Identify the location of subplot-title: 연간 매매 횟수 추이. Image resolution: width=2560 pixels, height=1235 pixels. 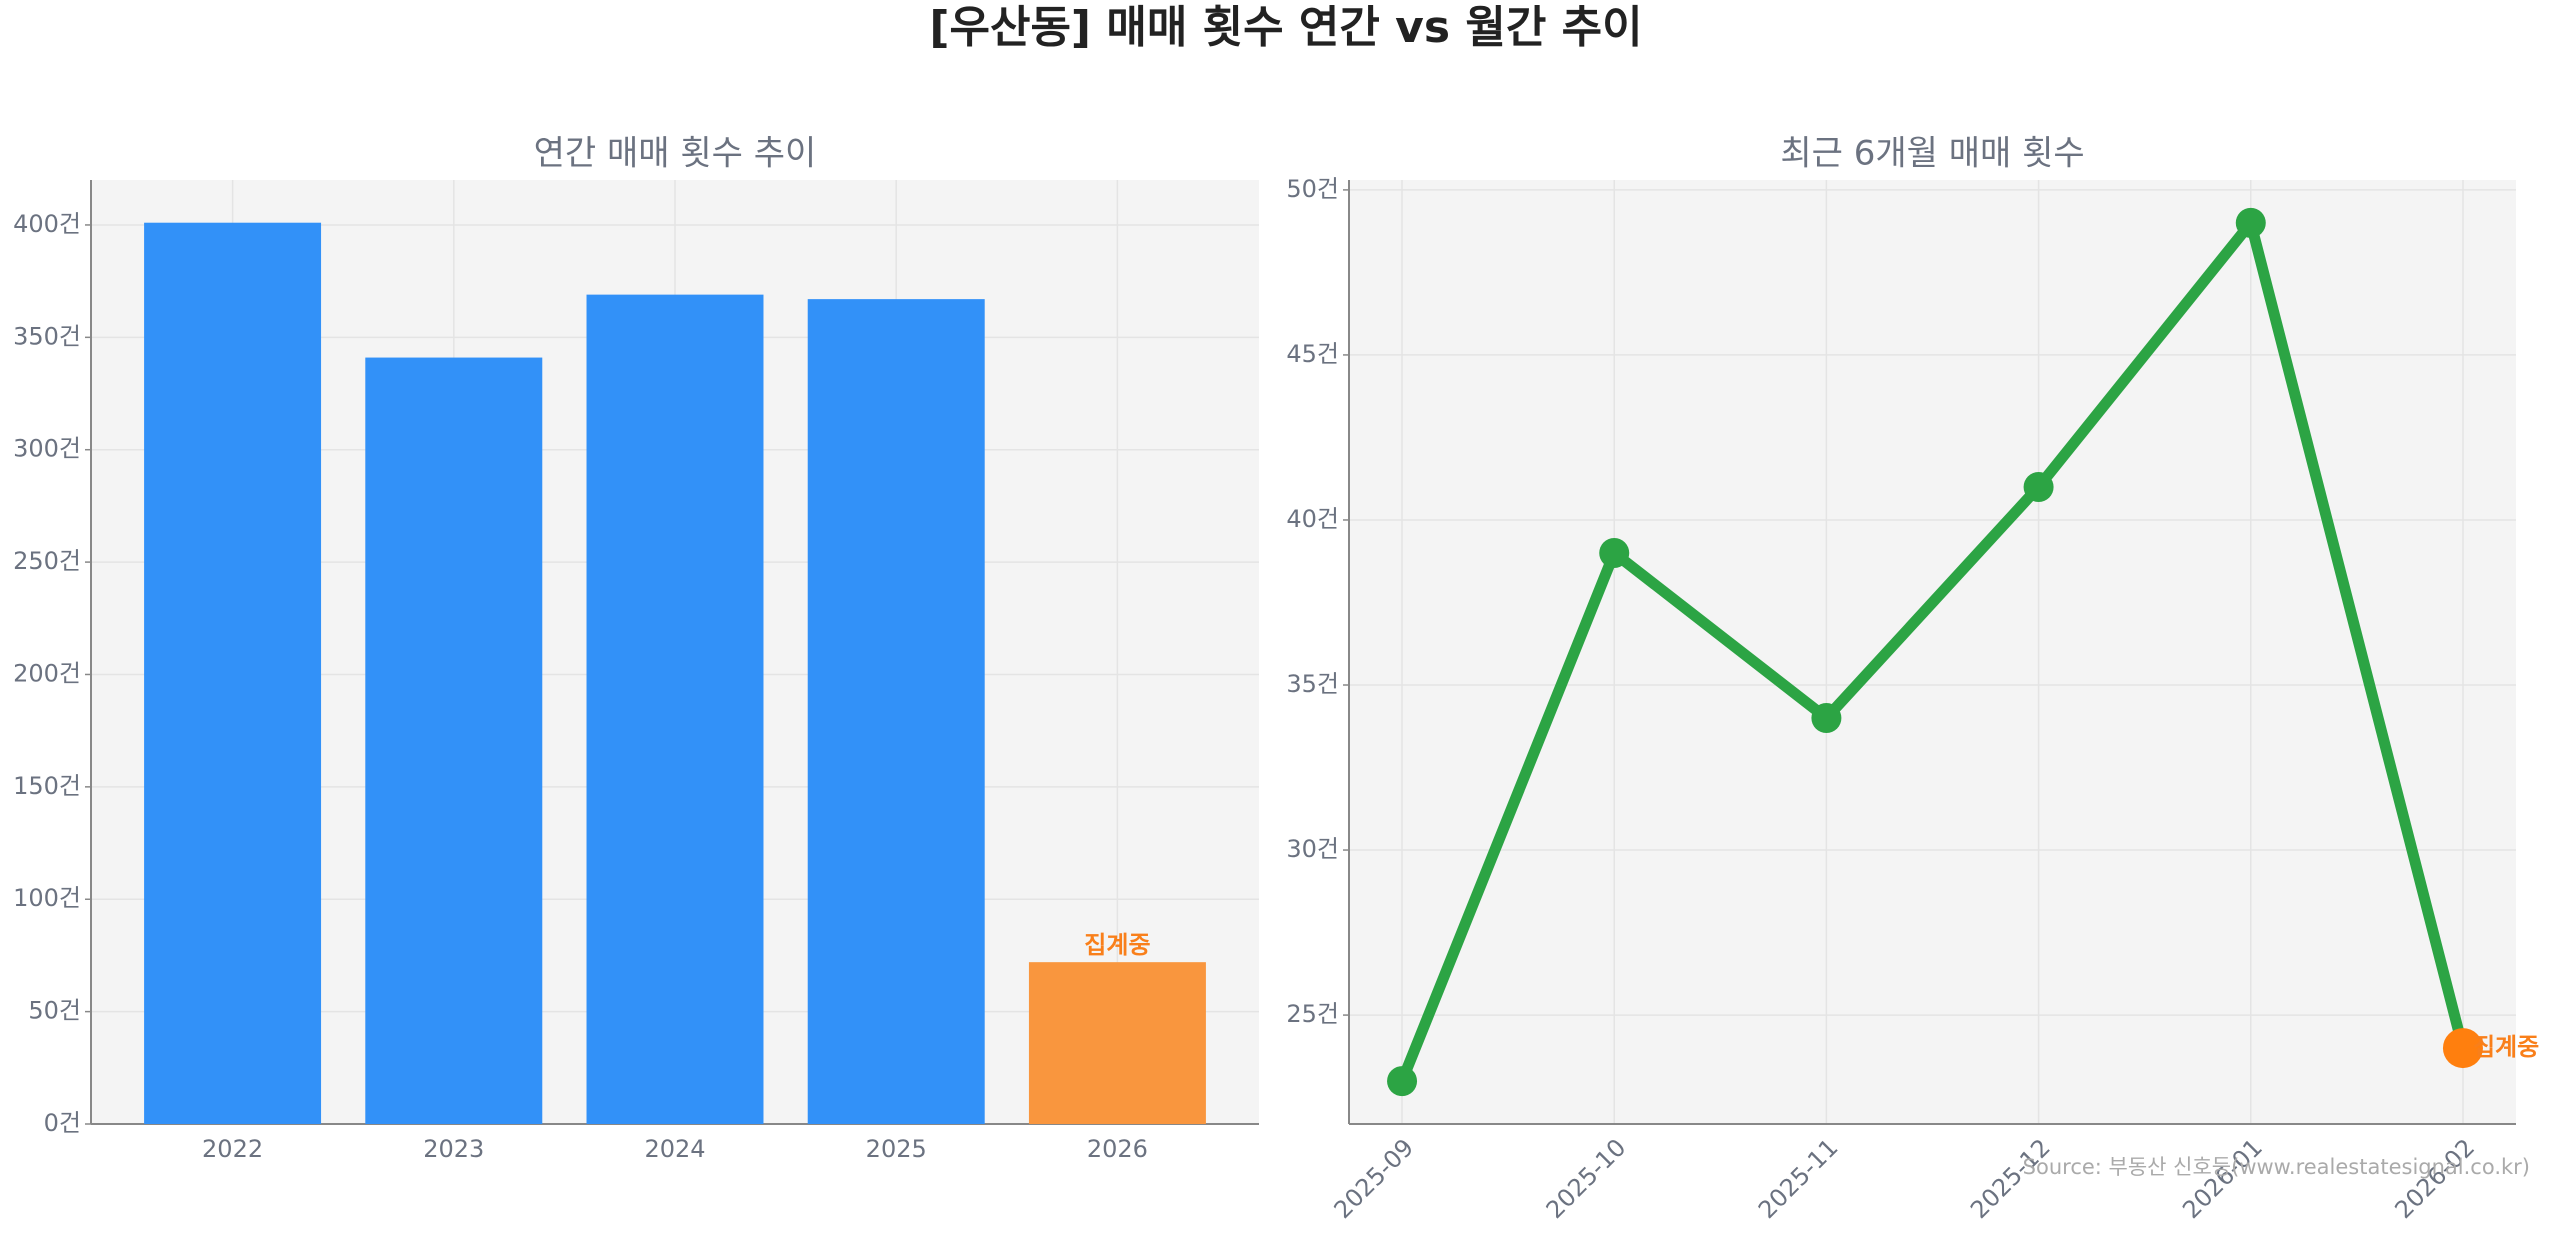
(675, 154).